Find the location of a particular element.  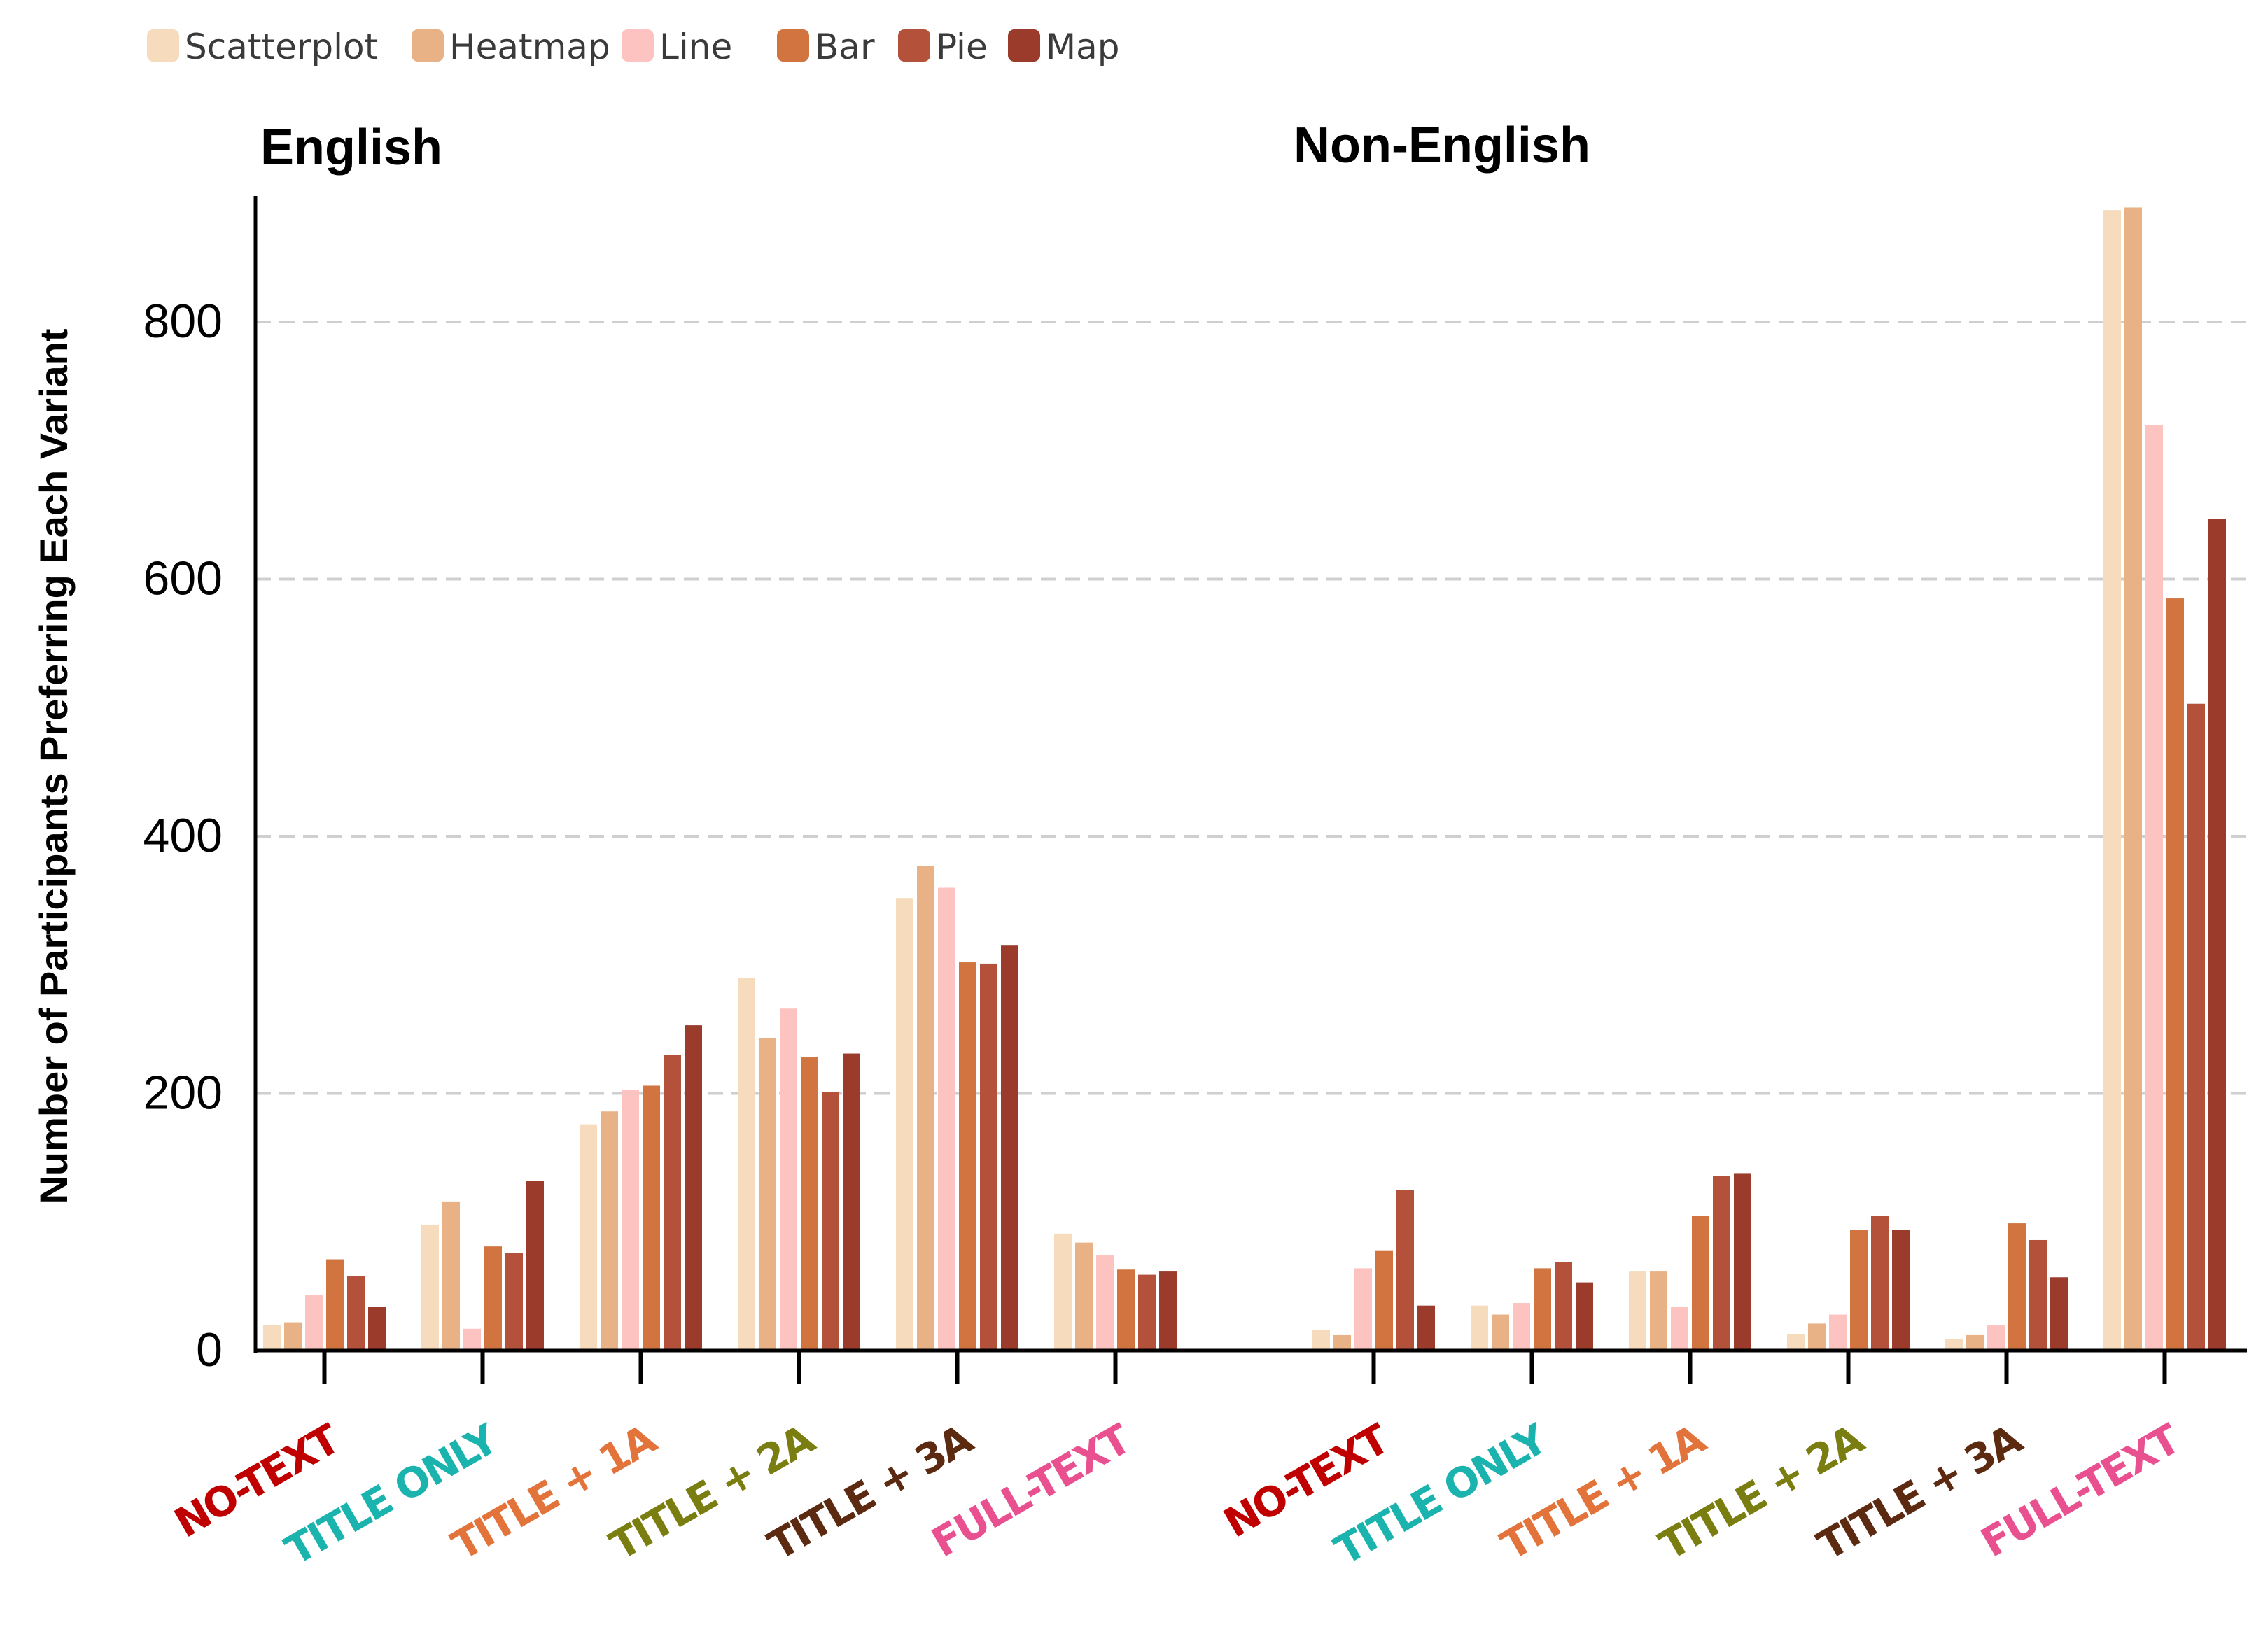

y-tick-label-600: 600 is located at coordinates (183, 578).